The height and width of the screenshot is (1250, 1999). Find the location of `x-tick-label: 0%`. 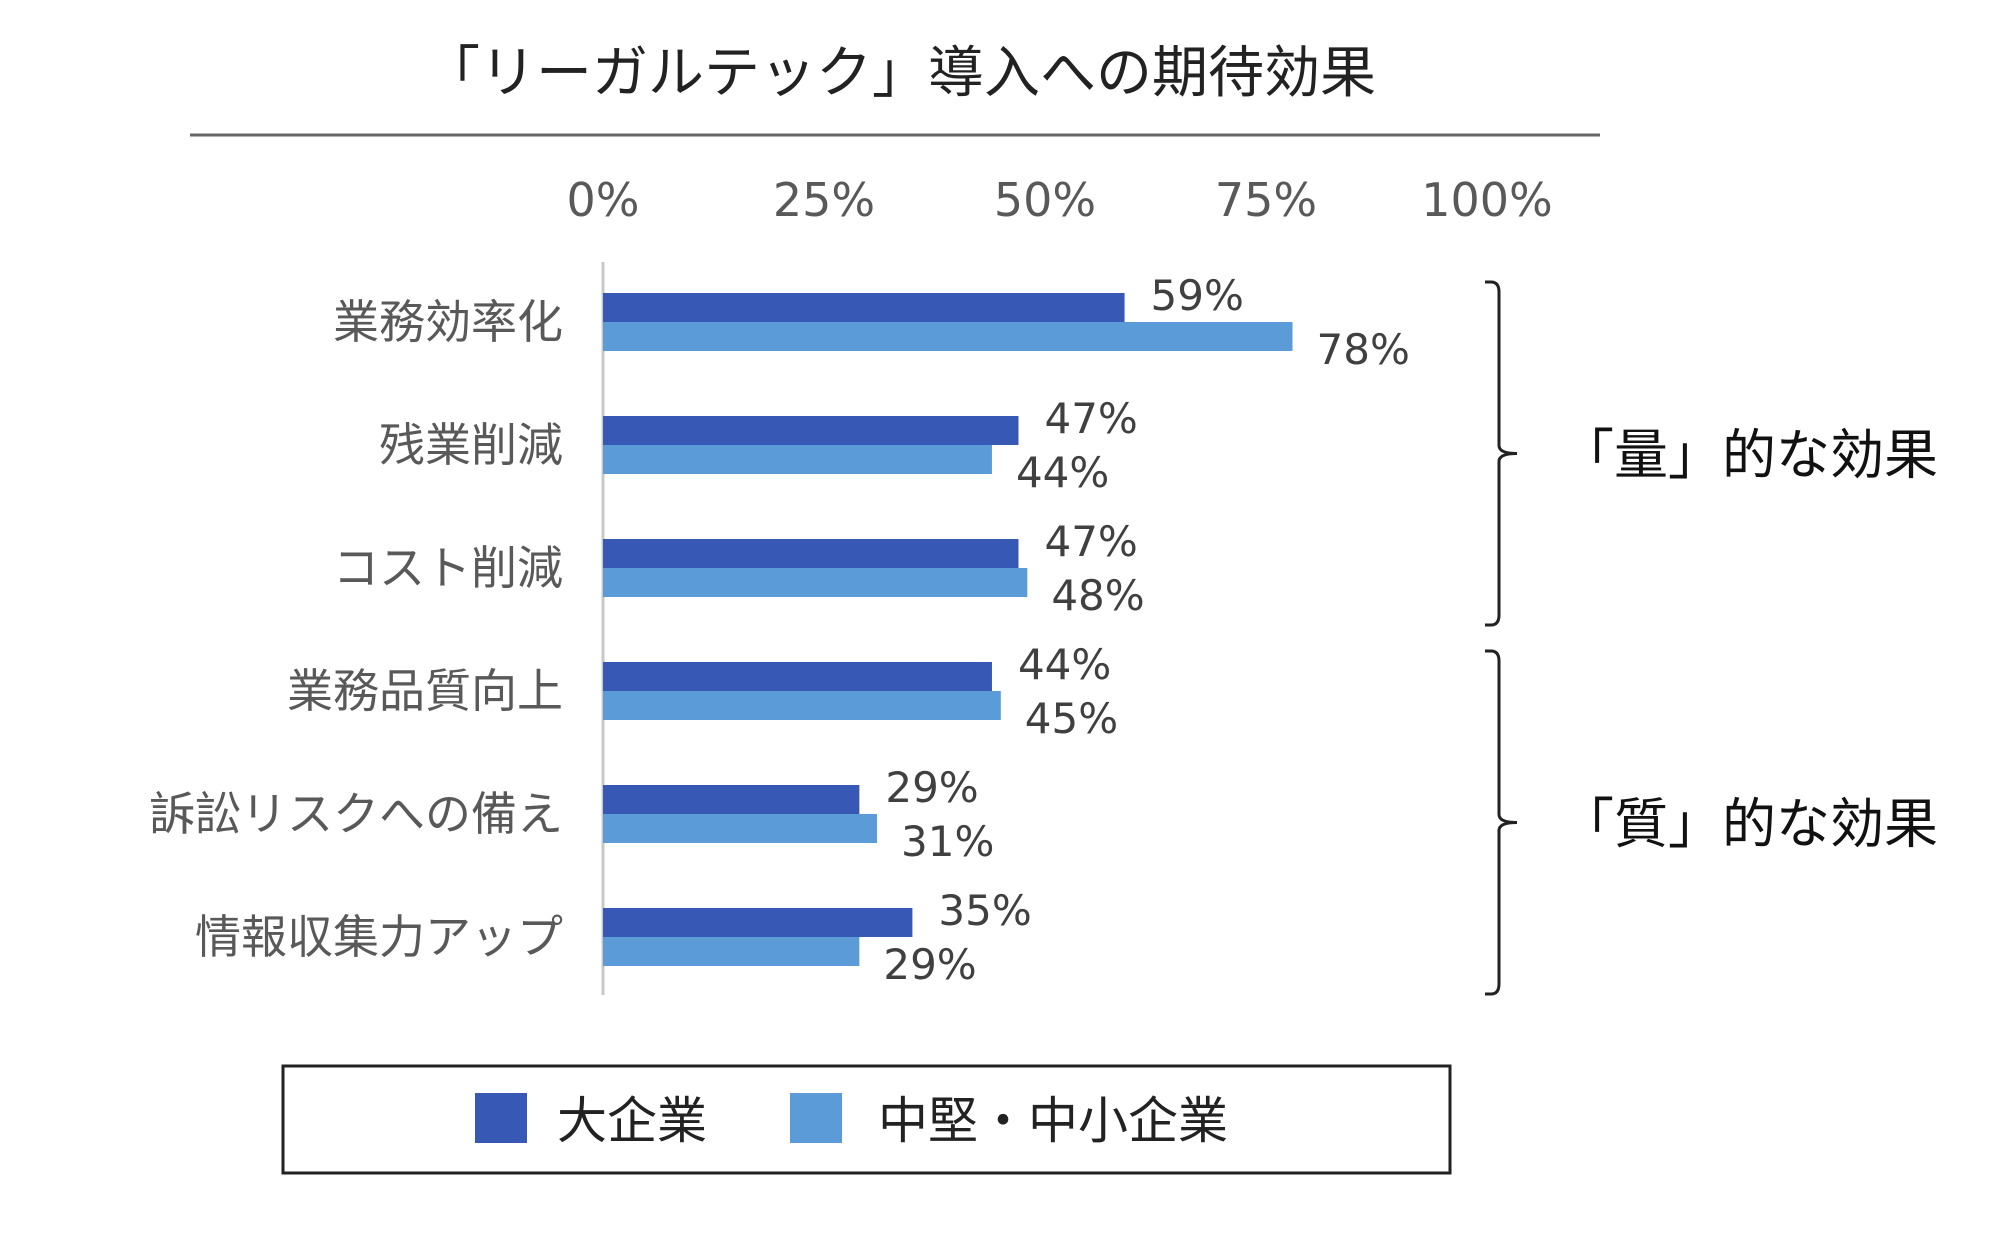

x-tick-label: 0% is located at coordinates (603, 200).